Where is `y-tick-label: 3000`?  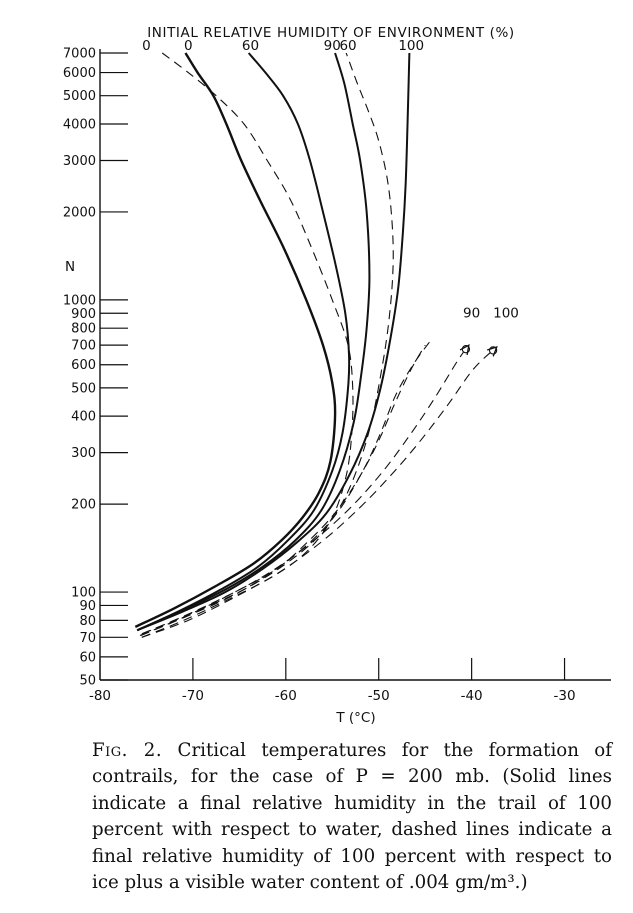 y-tick-label: 3000 is located at coordinates (79, 161).